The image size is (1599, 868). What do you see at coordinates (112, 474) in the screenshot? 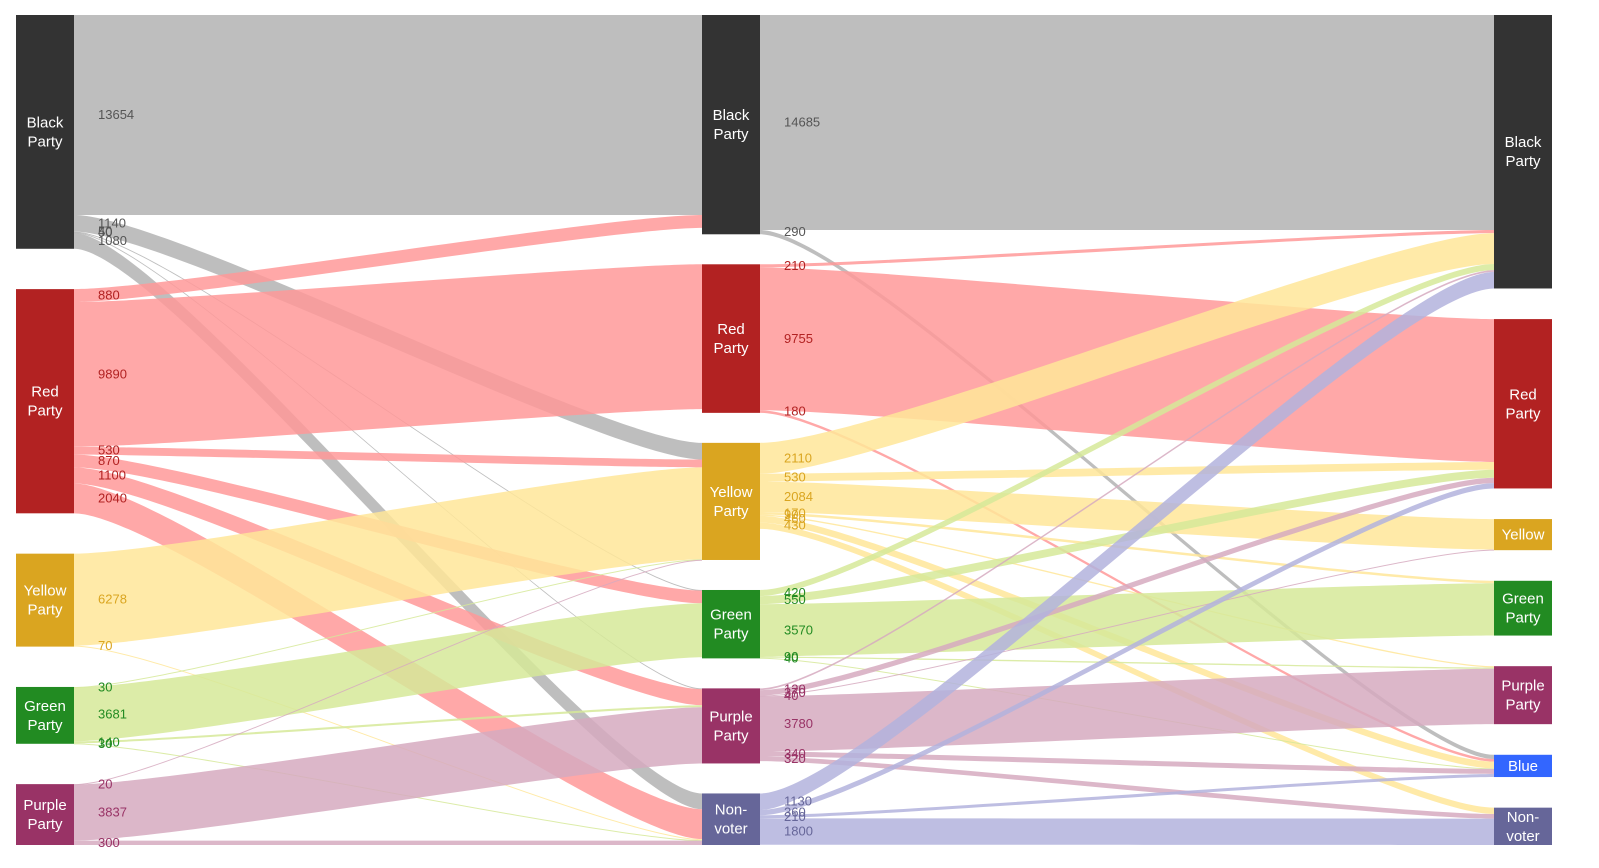
I see `flow-value-label: 1100` at bounding box center [112, 474].